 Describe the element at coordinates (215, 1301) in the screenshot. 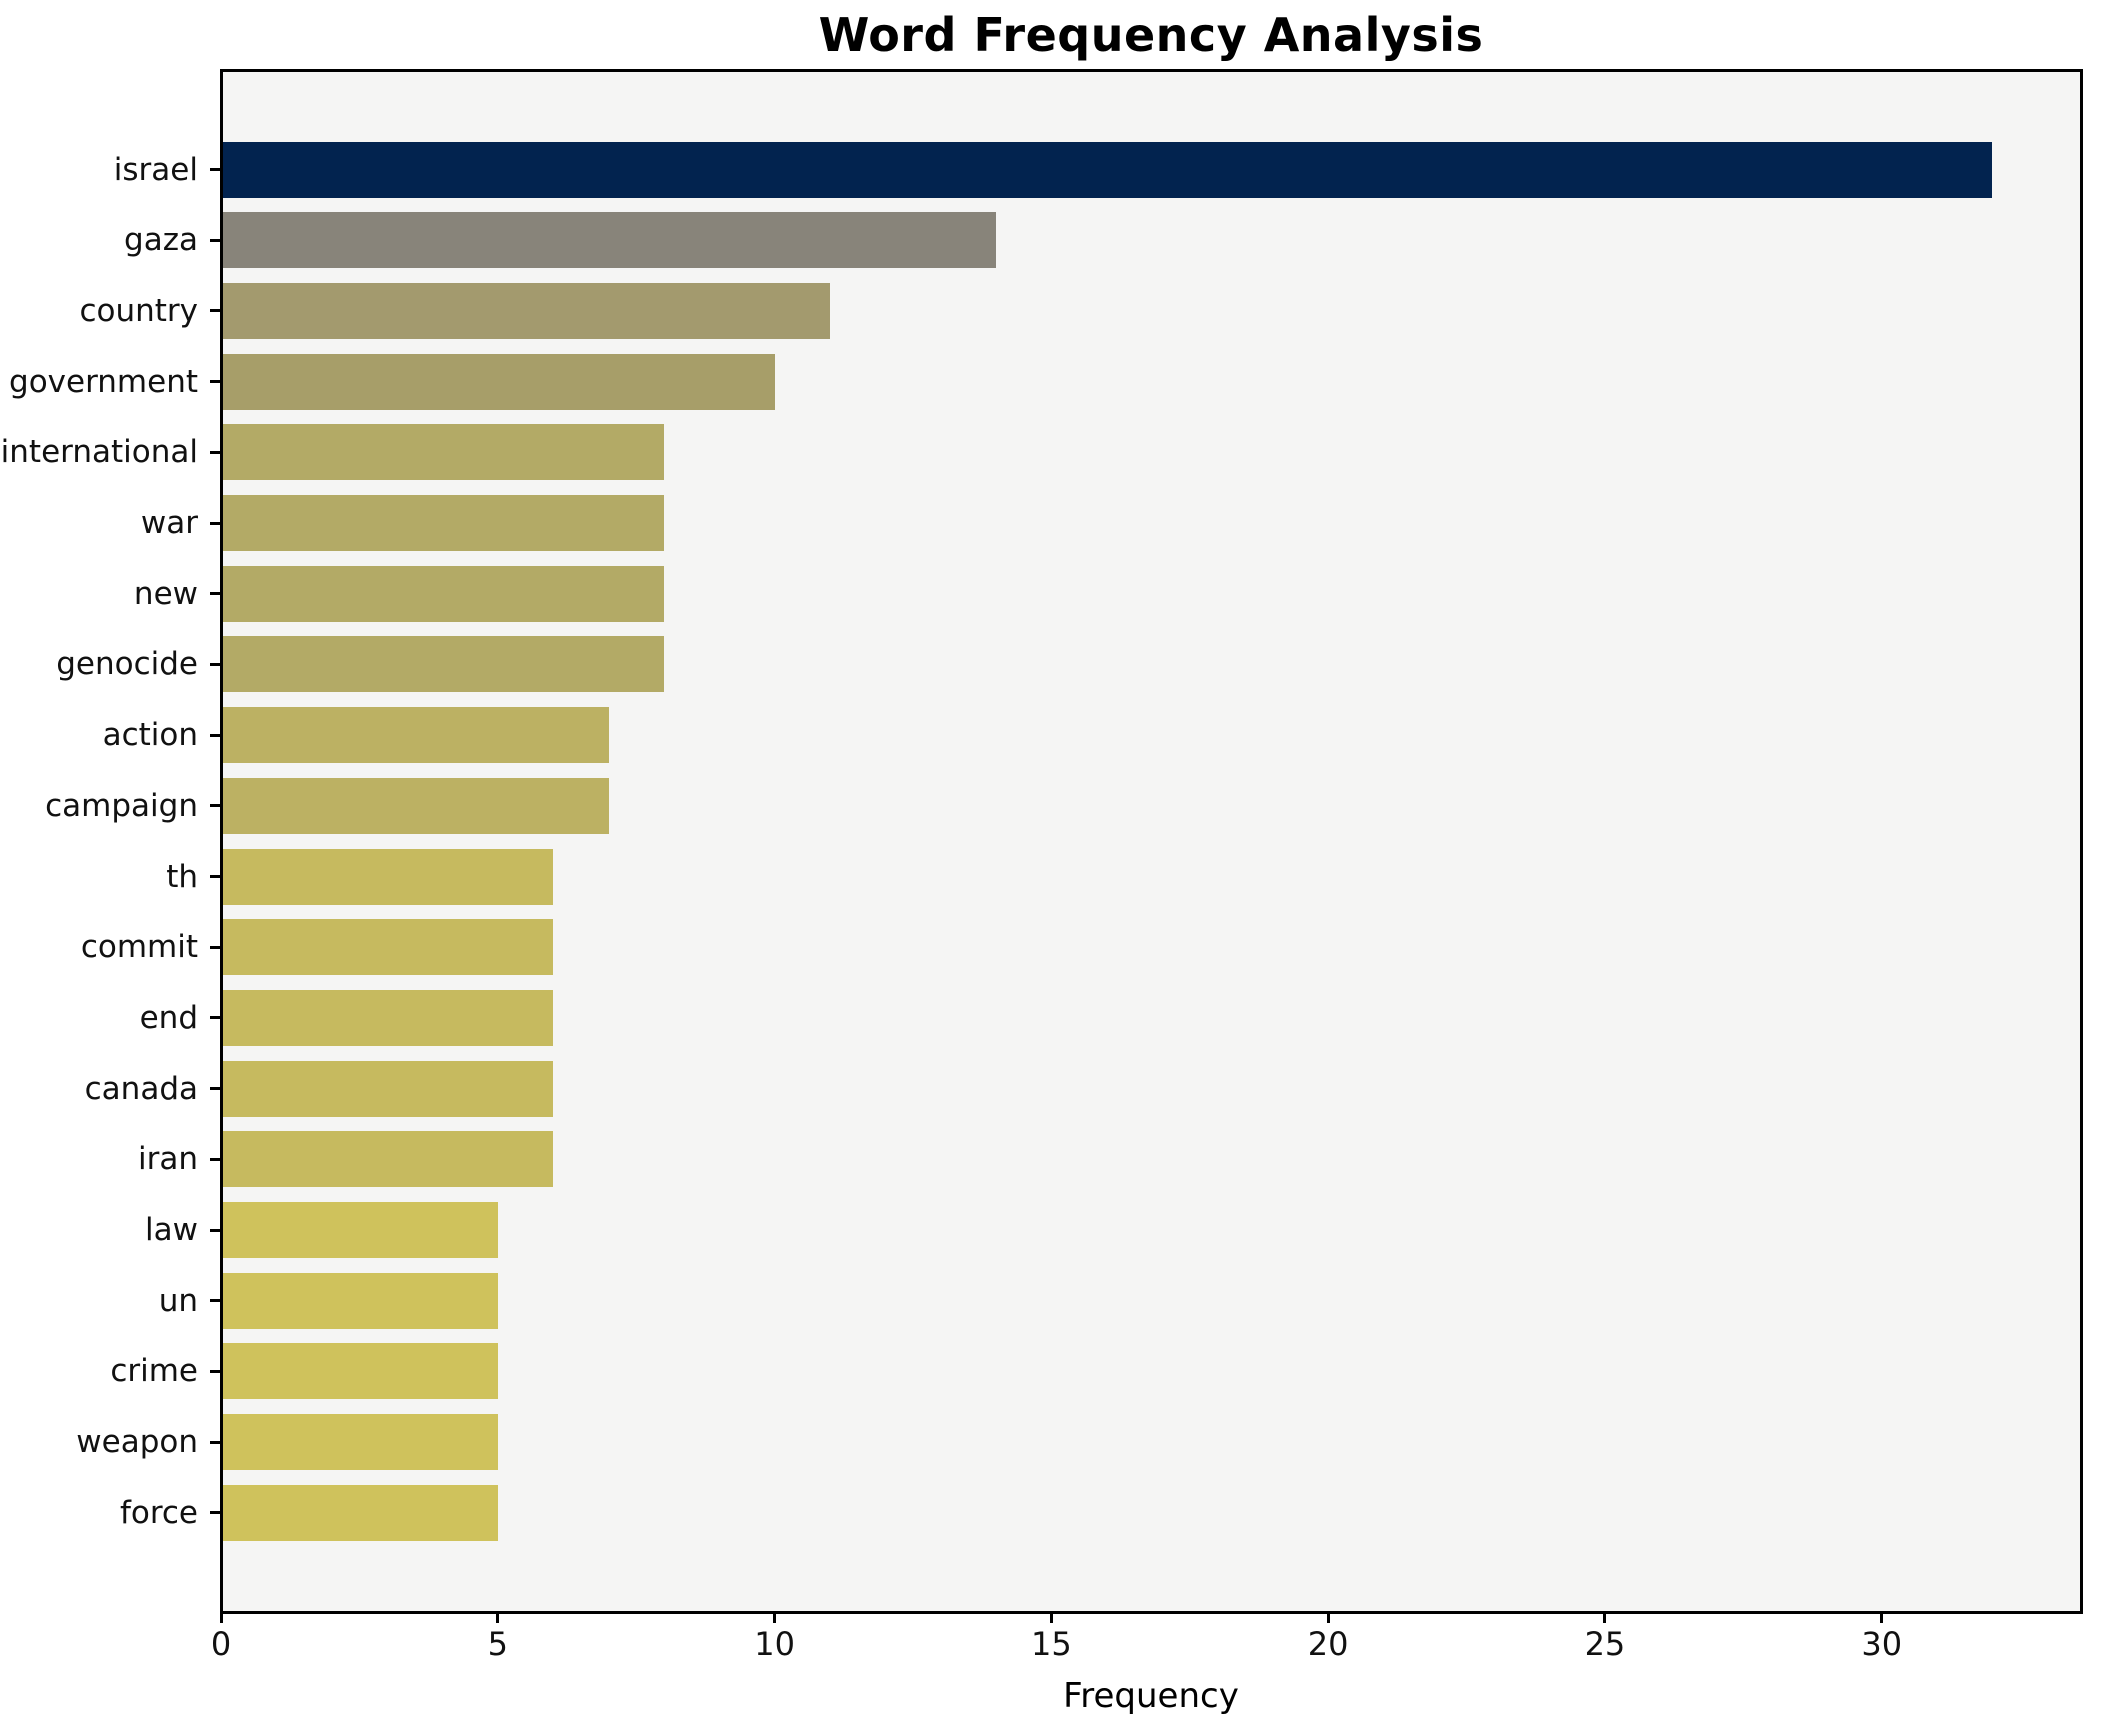

I see `y-tick-un` at that location.